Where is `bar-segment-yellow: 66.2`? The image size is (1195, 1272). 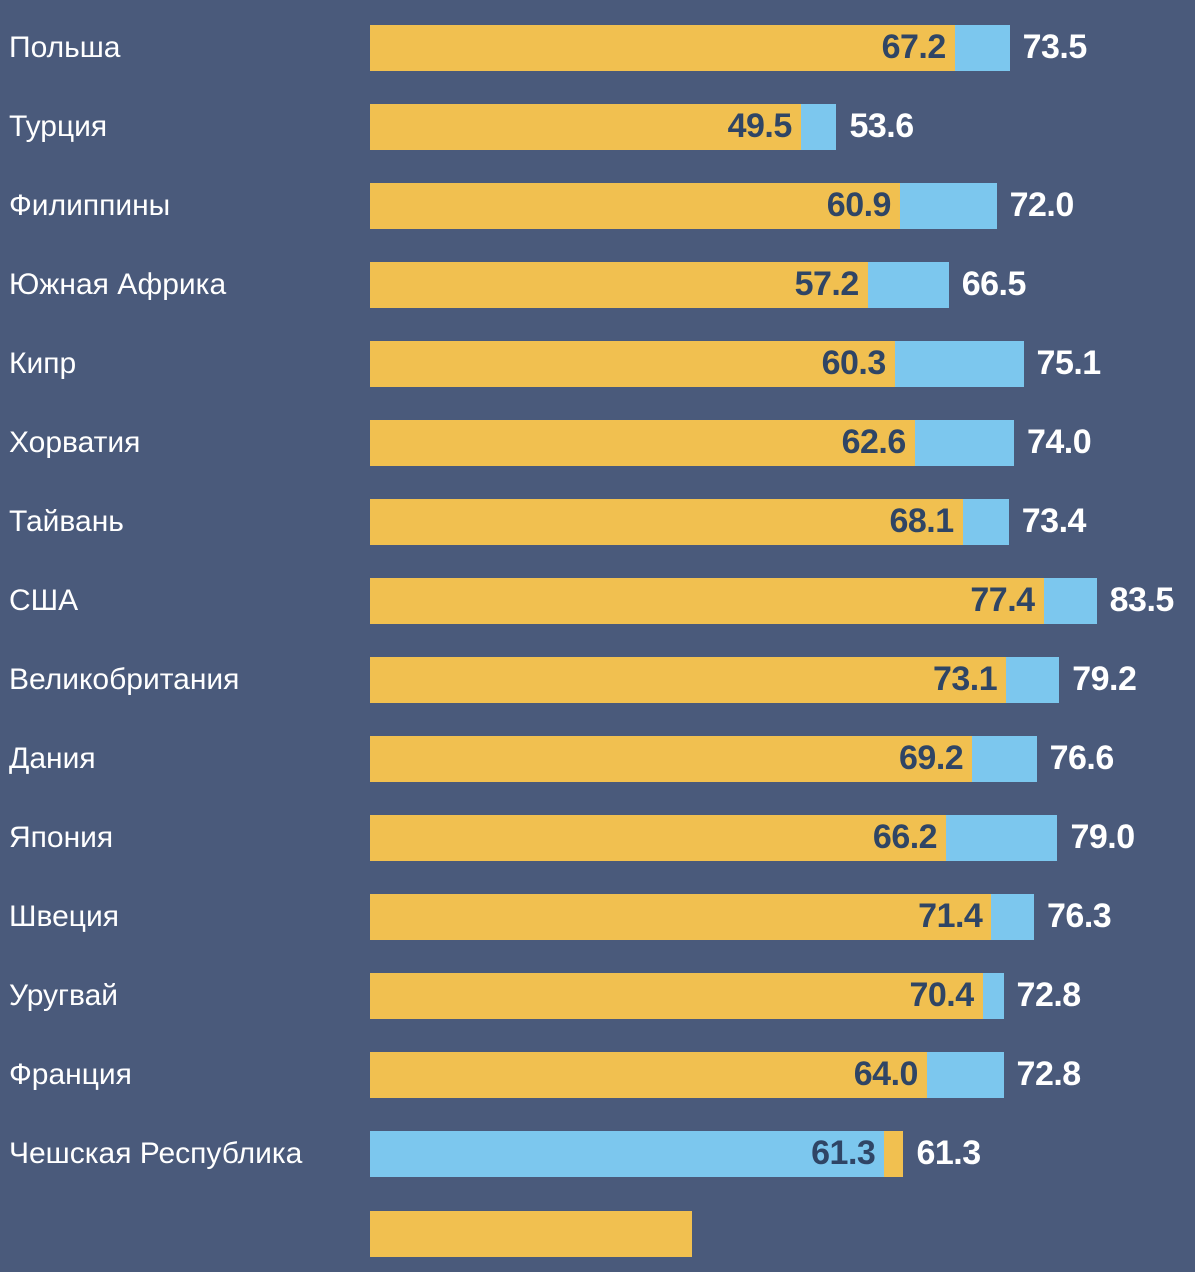 bar-segment-yellow: 66.2 is located at coordinates (658, 837).